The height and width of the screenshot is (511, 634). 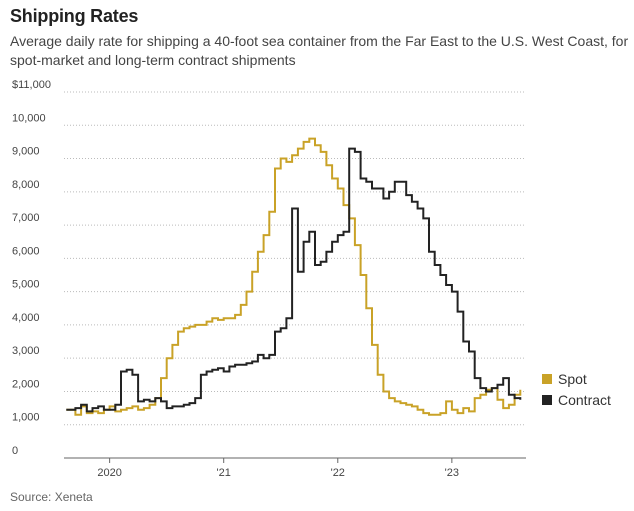 What do you see at coordinates (26, 384) in the screenshot?
I see `y-tick-label: 2,000` at bounding box center [26, 384].